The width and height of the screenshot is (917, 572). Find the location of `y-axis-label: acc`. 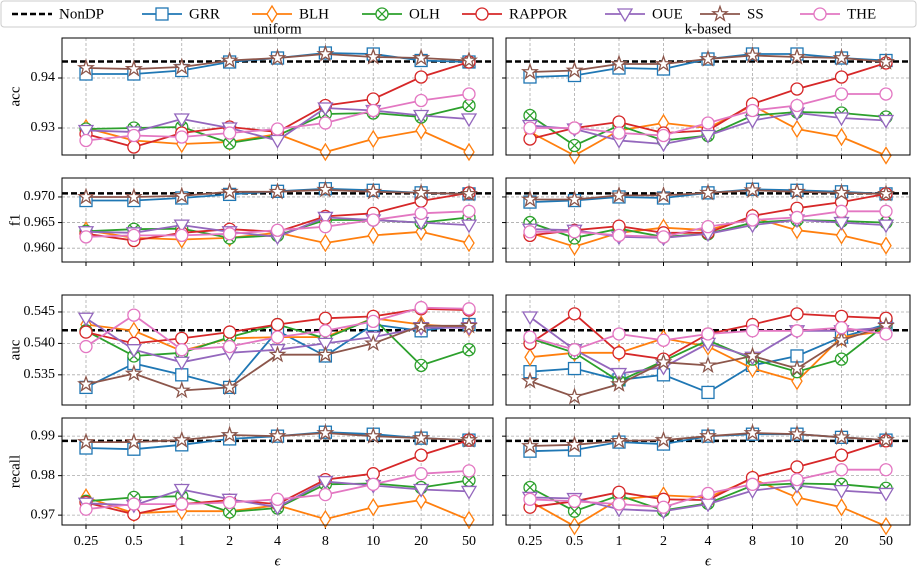

y-axis-label: acc is located at coordinates (15, 96).